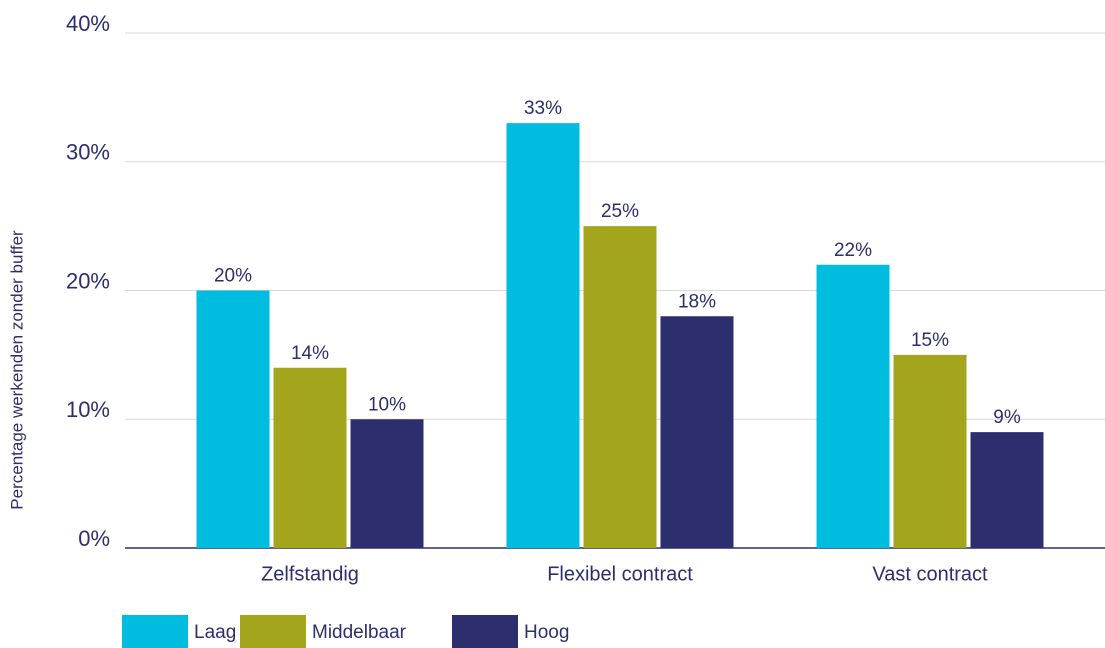  What do you see at coordinates (88, 23) in the screenshot?
I see `y-tick-label: 40%` at bounding box center [88, 23].